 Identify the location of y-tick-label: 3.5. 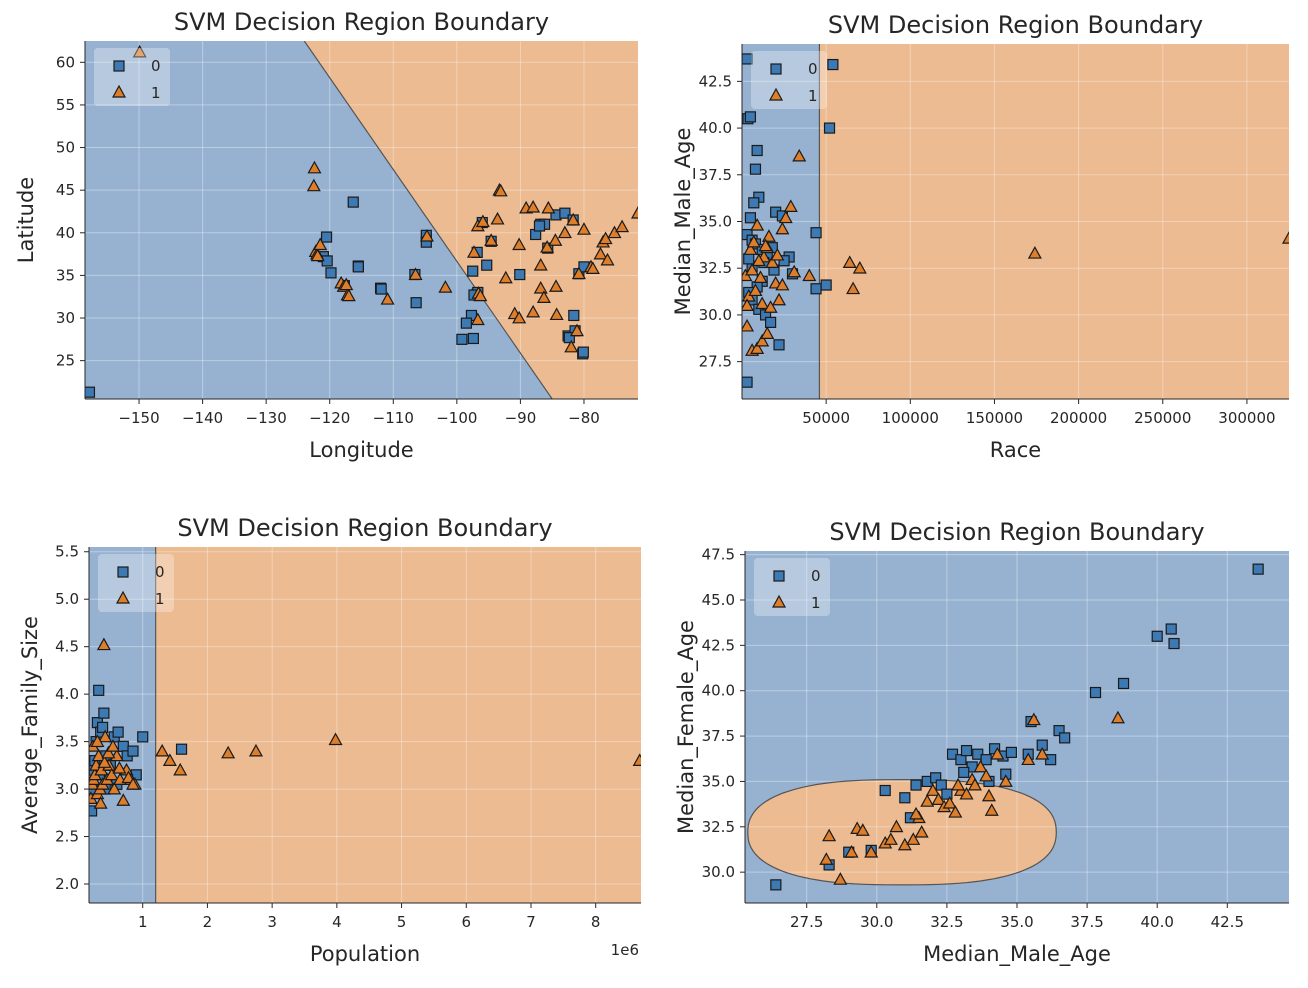
(67, 742).